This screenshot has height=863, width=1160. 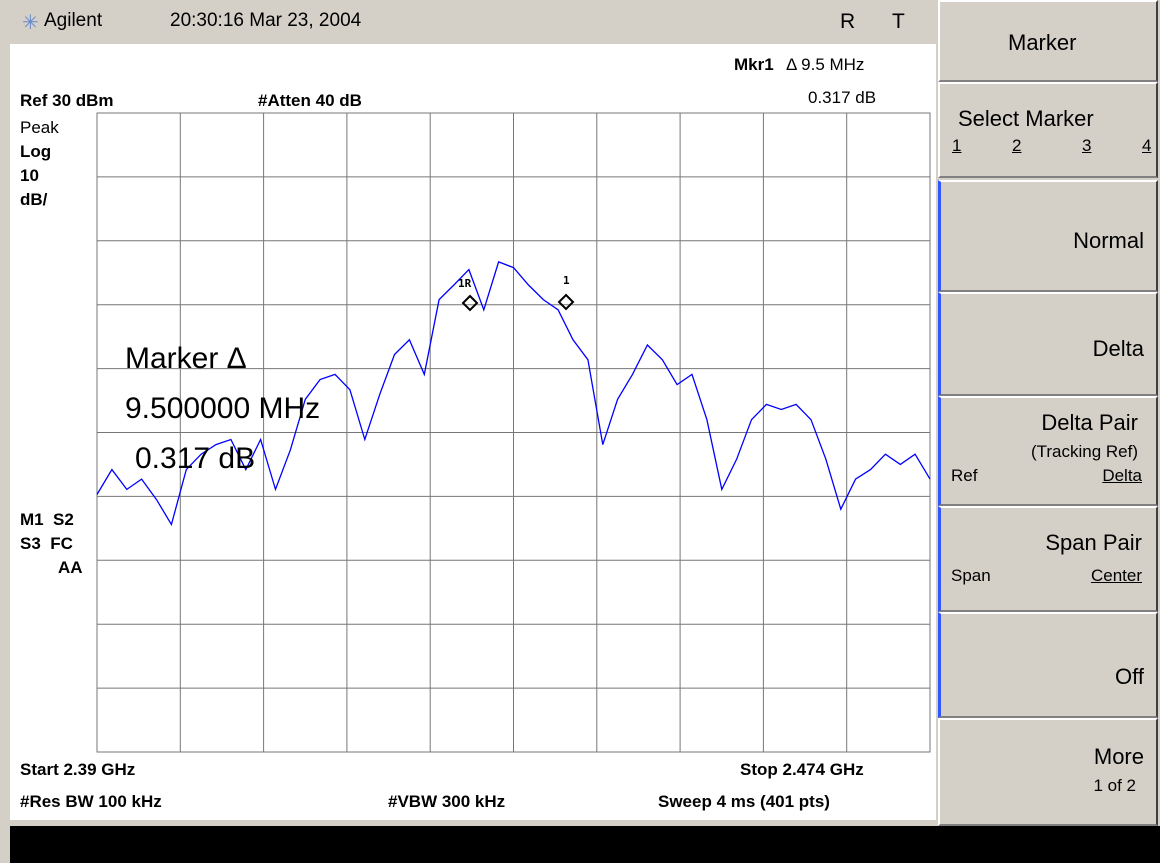 I want to click on softkey: Span Pair Span Center, so click(x=1048, y=559).